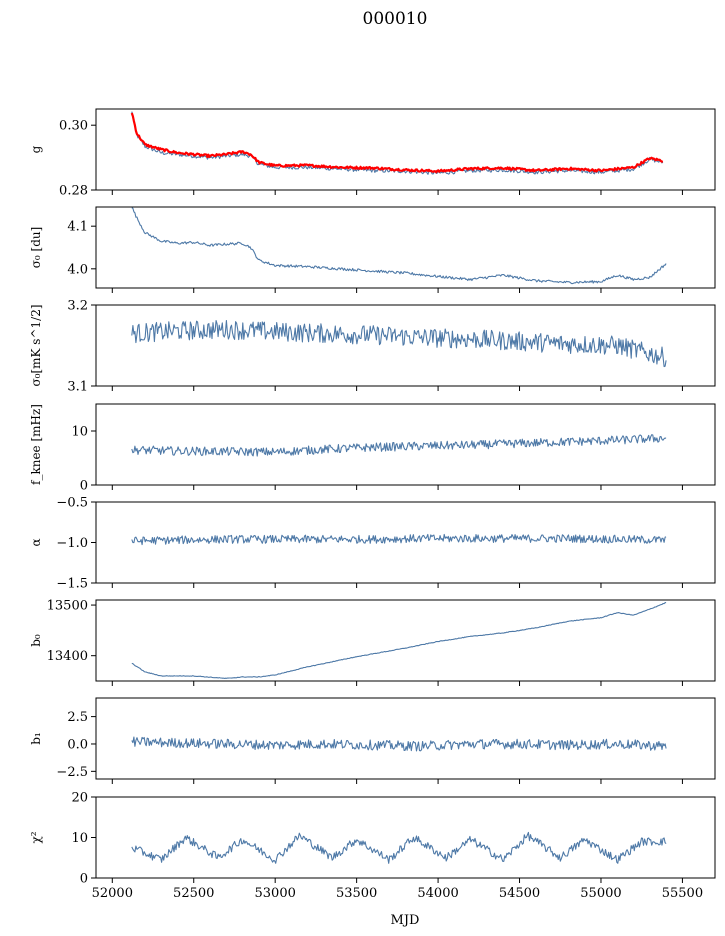 The width and height of the screenshot is (725, 936). I want to click on y-tick-label-b1-0: −2.5, so click(72, 772).